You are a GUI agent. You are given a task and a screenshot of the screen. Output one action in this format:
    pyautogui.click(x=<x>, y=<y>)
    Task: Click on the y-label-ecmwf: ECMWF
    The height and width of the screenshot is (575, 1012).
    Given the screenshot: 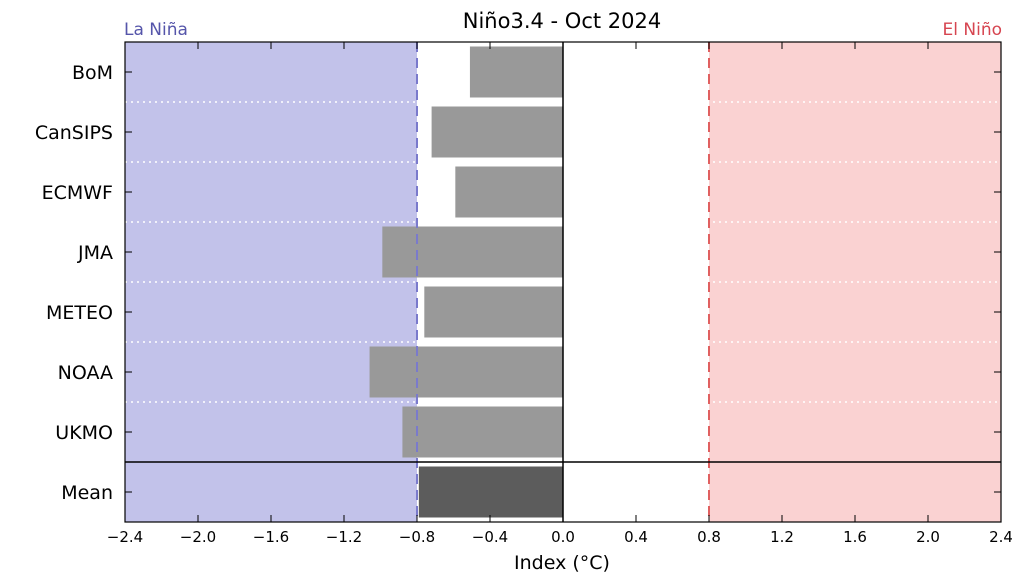 What is the action you would take?
    pyautogui.click(x=77, y=193)
    